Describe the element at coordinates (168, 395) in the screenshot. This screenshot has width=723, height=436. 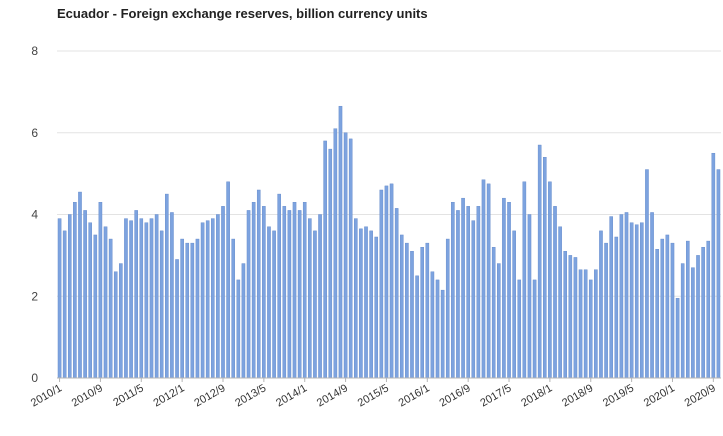
I see `x-tick-label: 2012/1` at that location.